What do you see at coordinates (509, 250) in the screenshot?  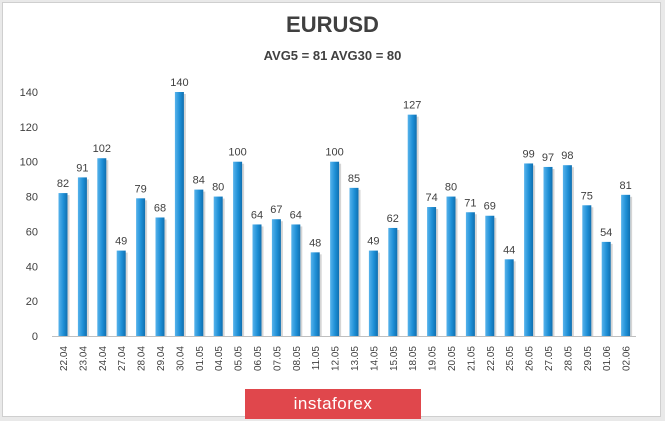 I see `bar-value-label: 44` at bounding box center [509, 250].